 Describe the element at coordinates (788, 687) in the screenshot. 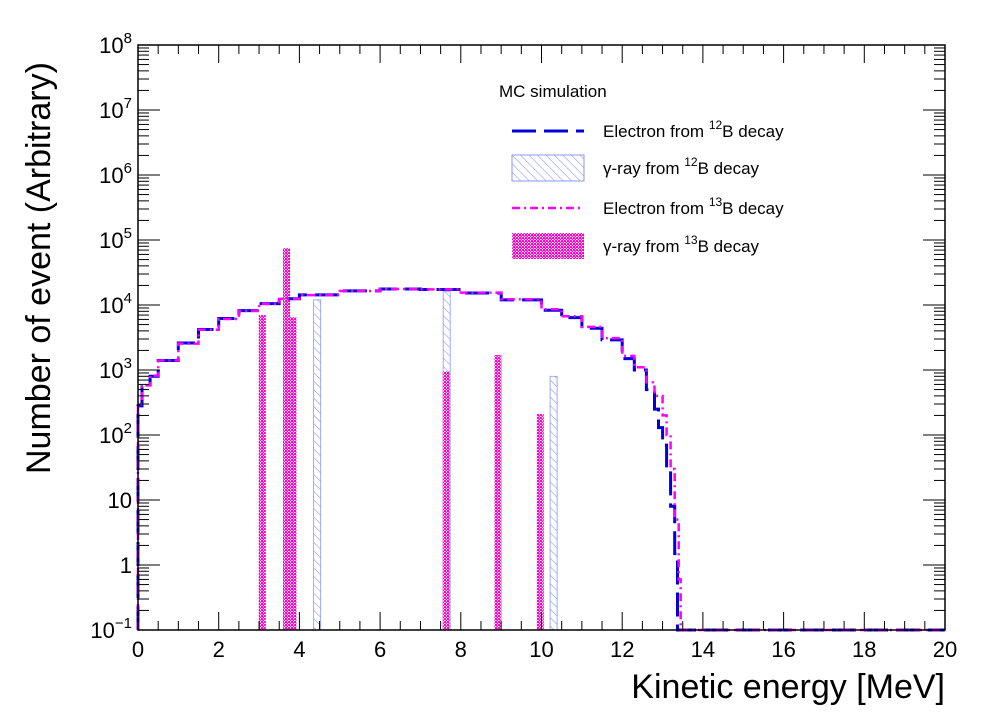

I see `x-axis-title: Kinetic energy [MeV]` at that location.